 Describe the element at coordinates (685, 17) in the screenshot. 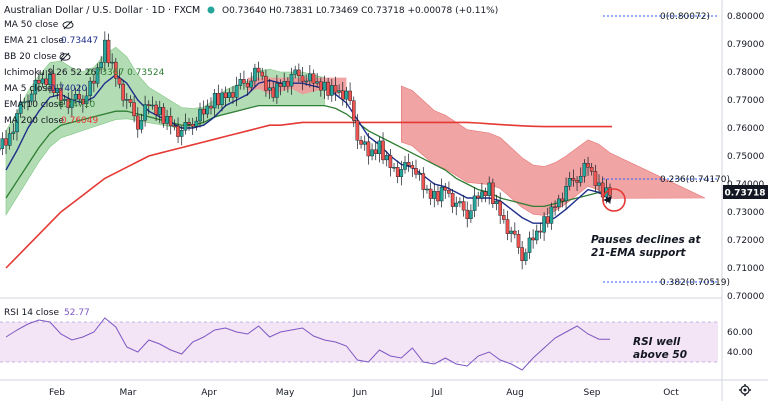

I see `fib-0-label: 0(0.80072)` at that location.